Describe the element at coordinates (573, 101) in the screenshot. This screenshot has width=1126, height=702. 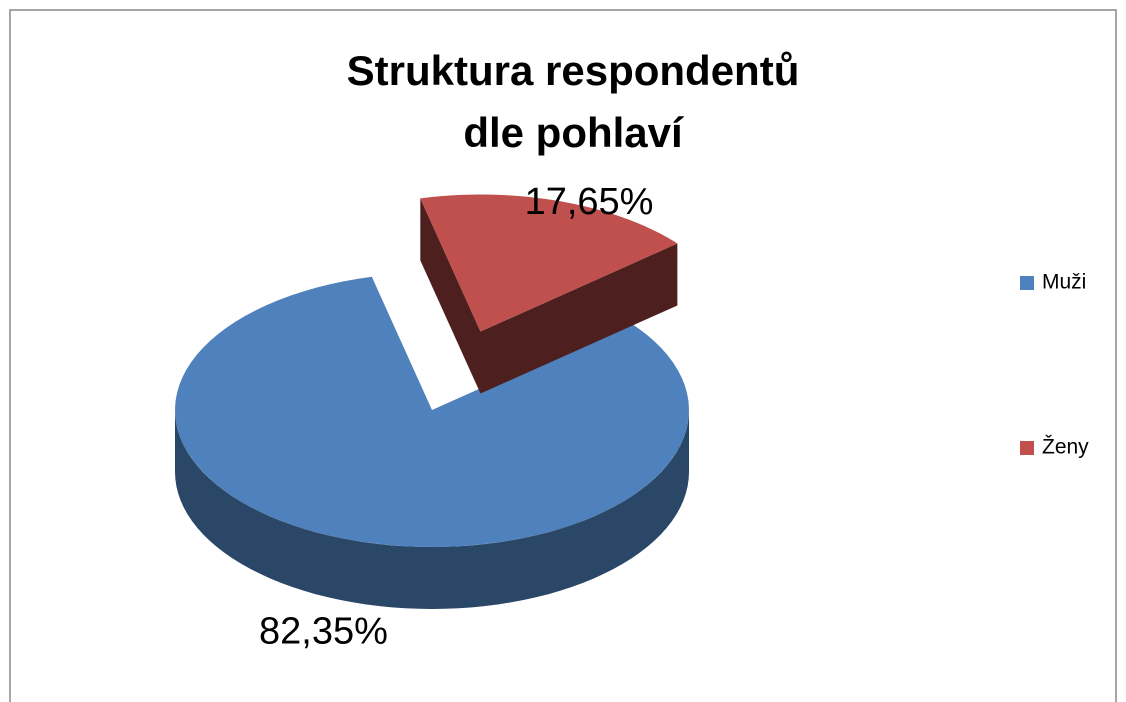
I see `chart-title: Struktura respondentů dle pohlaví` at that location.